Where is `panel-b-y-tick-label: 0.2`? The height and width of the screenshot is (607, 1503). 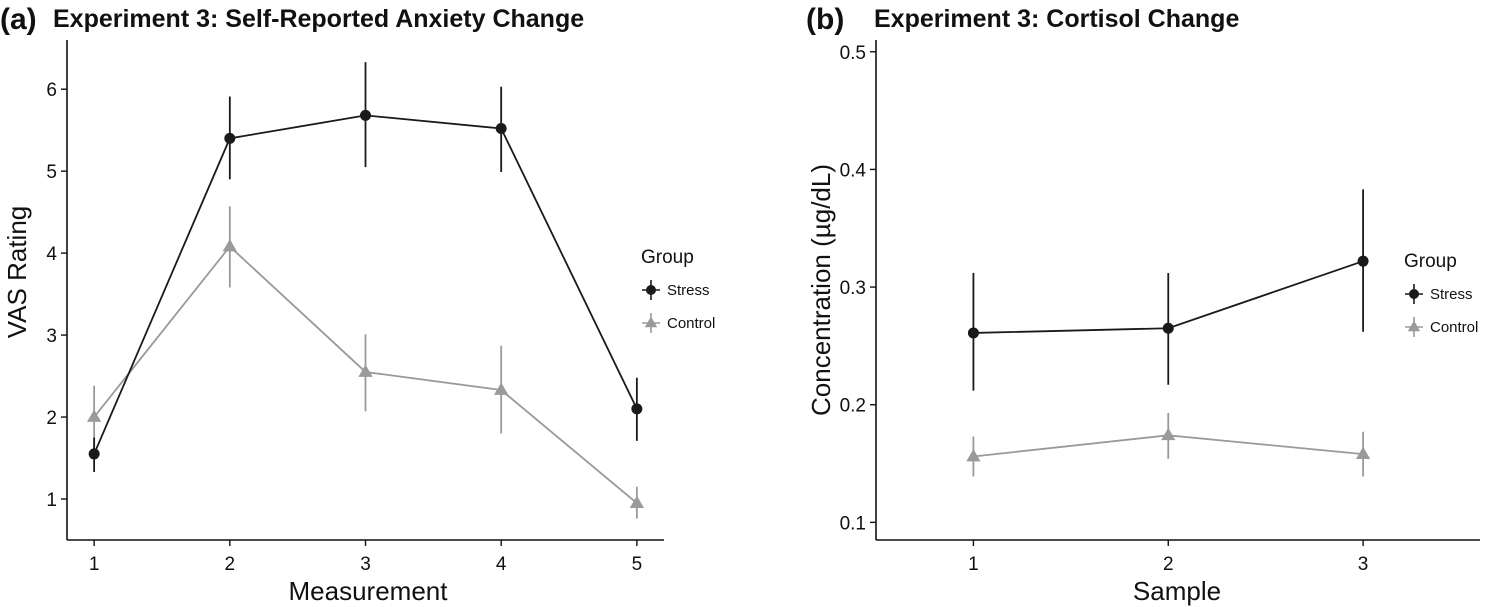
panel-b-y-tick-label: 0.2 is located at coordinates (853, 406).